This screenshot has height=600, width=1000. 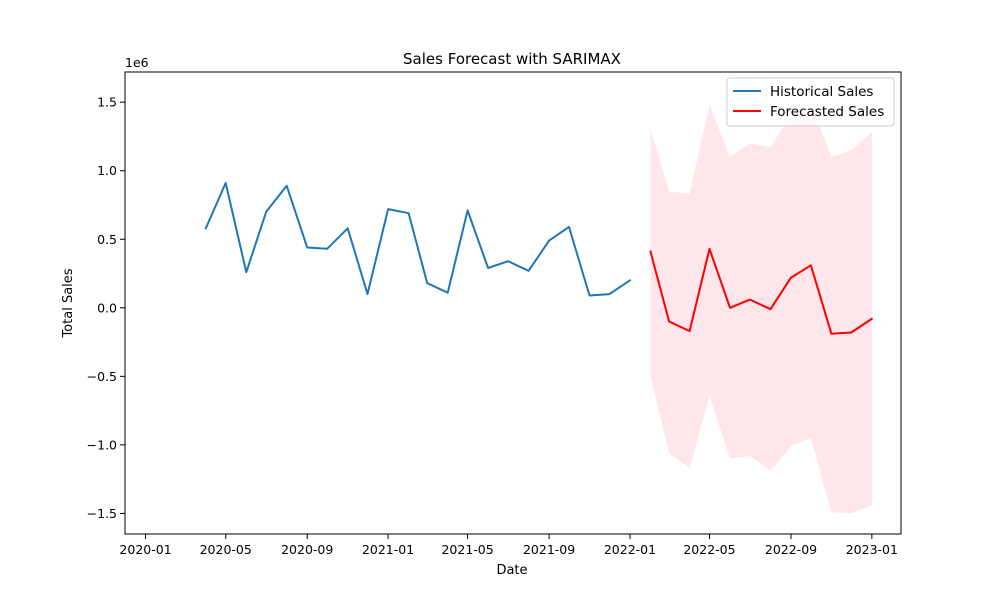 What do you see at coordinates (226, 549) in the screenshot?
I see `x-tick-label: 2020-05` at bounding box center [226, 549].